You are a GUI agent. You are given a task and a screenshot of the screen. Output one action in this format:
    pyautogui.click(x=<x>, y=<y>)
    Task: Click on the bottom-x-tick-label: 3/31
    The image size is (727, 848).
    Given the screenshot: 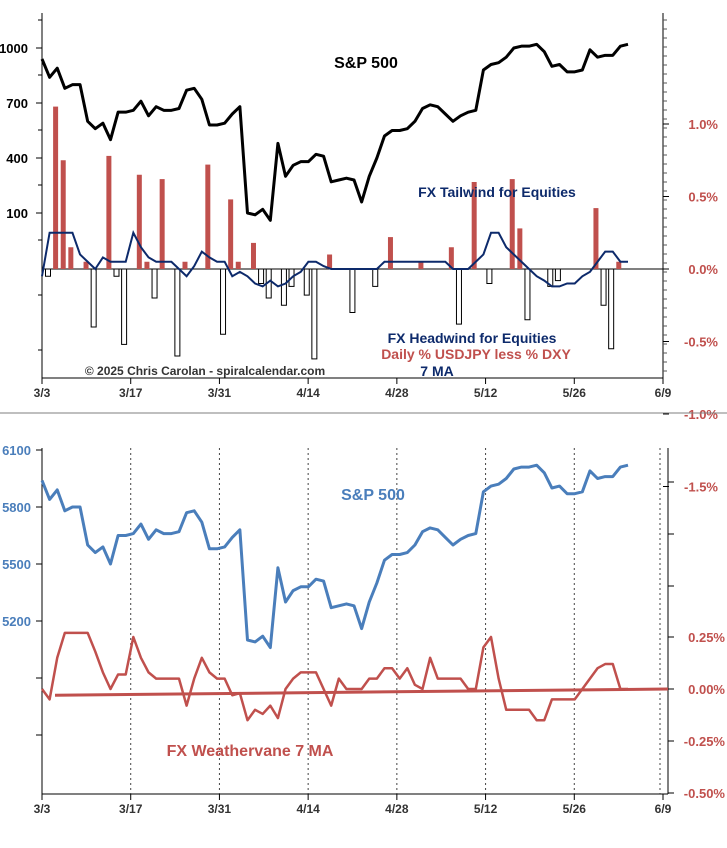 What is the action you would take?
    pyautogui.click(x=220, y=809)
    